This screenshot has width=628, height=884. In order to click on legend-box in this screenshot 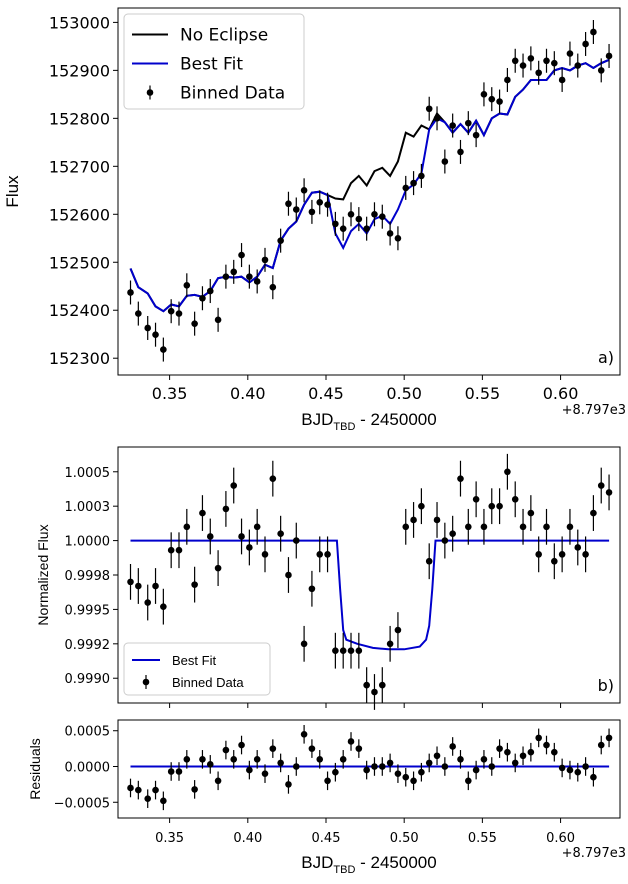, I will do `click(214, 61)`.